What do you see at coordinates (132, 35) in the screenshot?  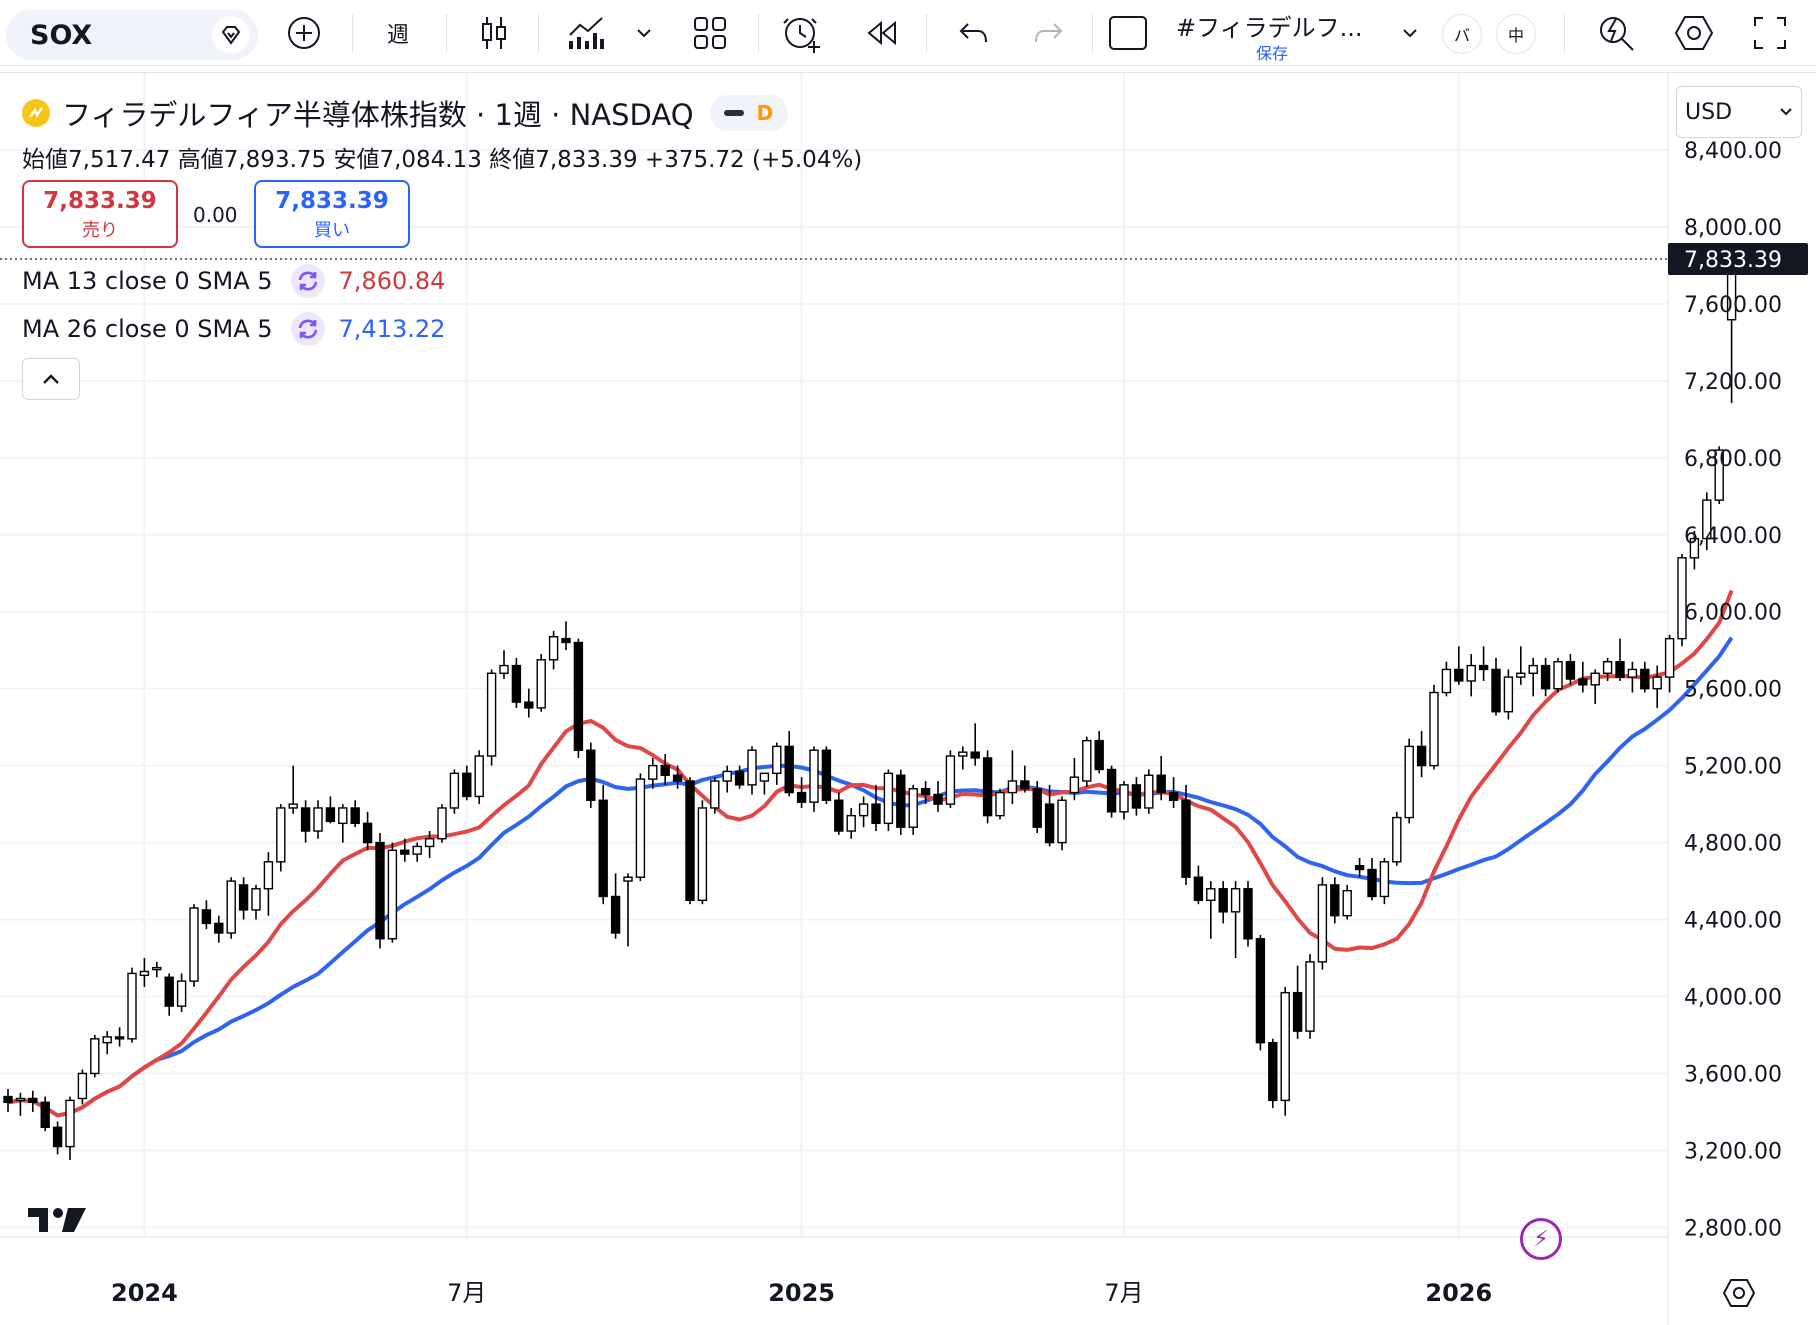 I see `symbol-search: SOX` at bounding box center [132, 35].